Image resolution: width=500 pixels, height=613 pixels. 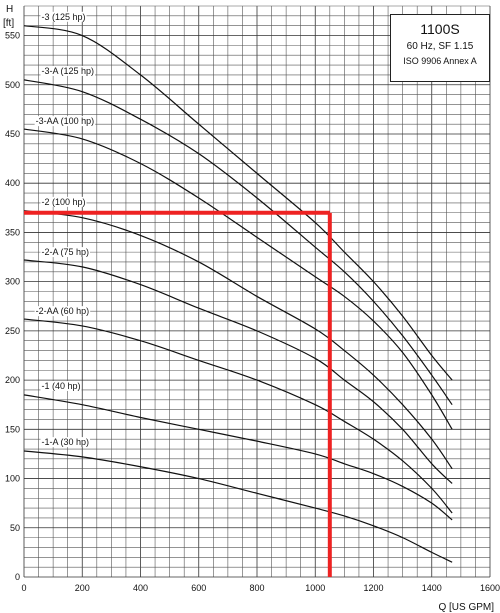 What do you see at coordinates (12, 380) in the screenshot?
I see `y-tick-label: 200` at bounding box center [12, 380].